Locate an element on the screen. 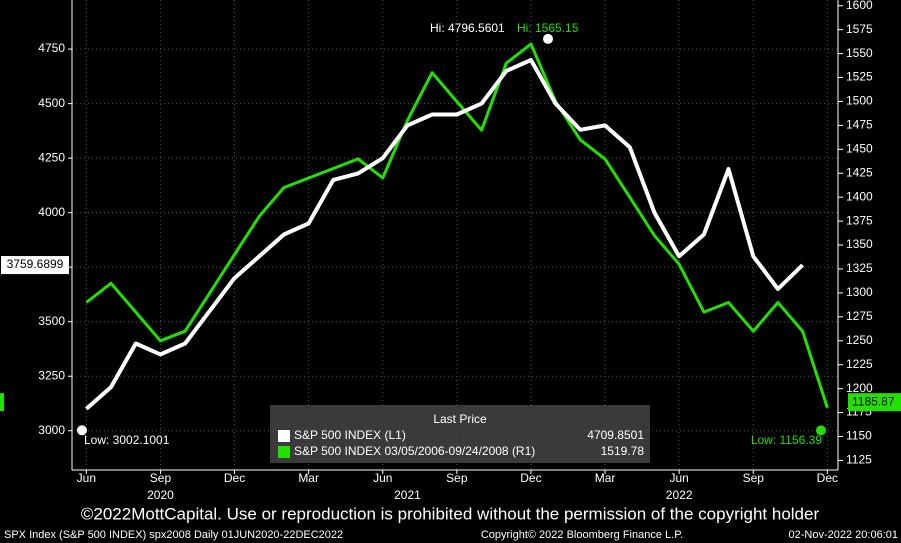 This screenshot has height=543, width=901. last-tag-left is located at coordinates (2, 402).